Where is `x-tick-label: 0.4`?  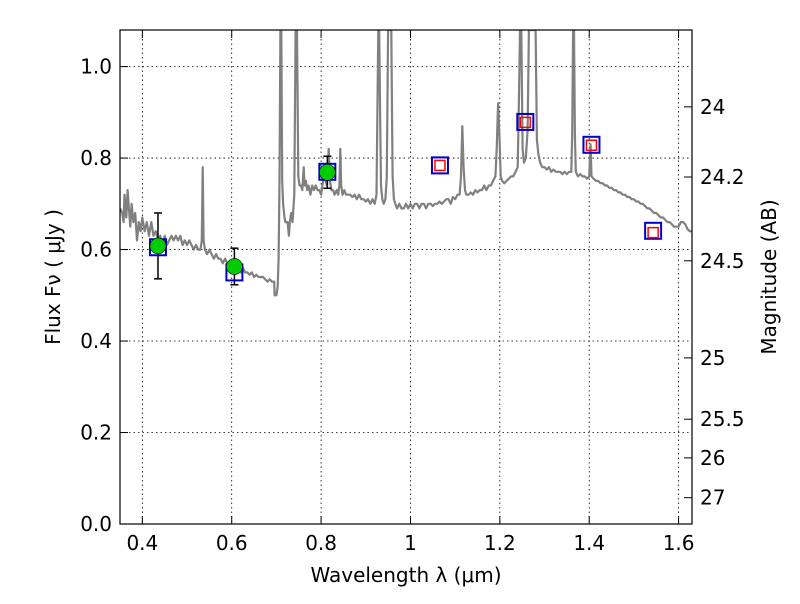 x-tick-label: 0.4 is located at coordinates (142, 543).